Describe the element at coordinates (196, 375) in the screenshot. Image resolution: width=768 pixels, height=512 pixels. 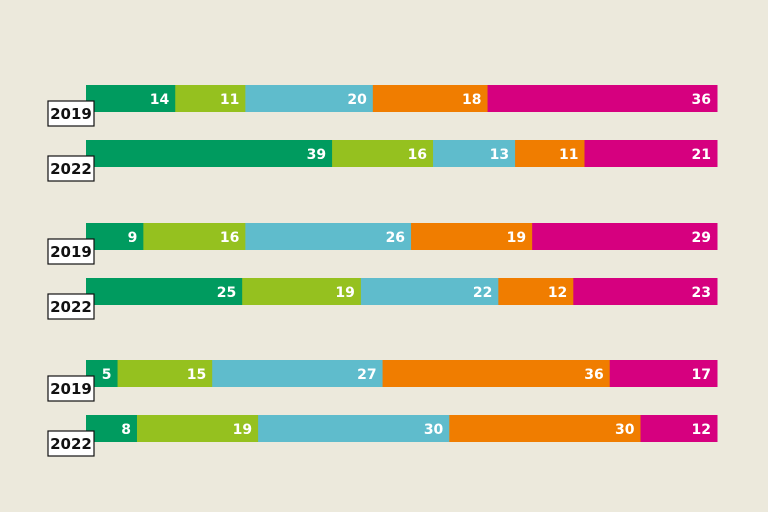
I see `data-label: 15` at that location.